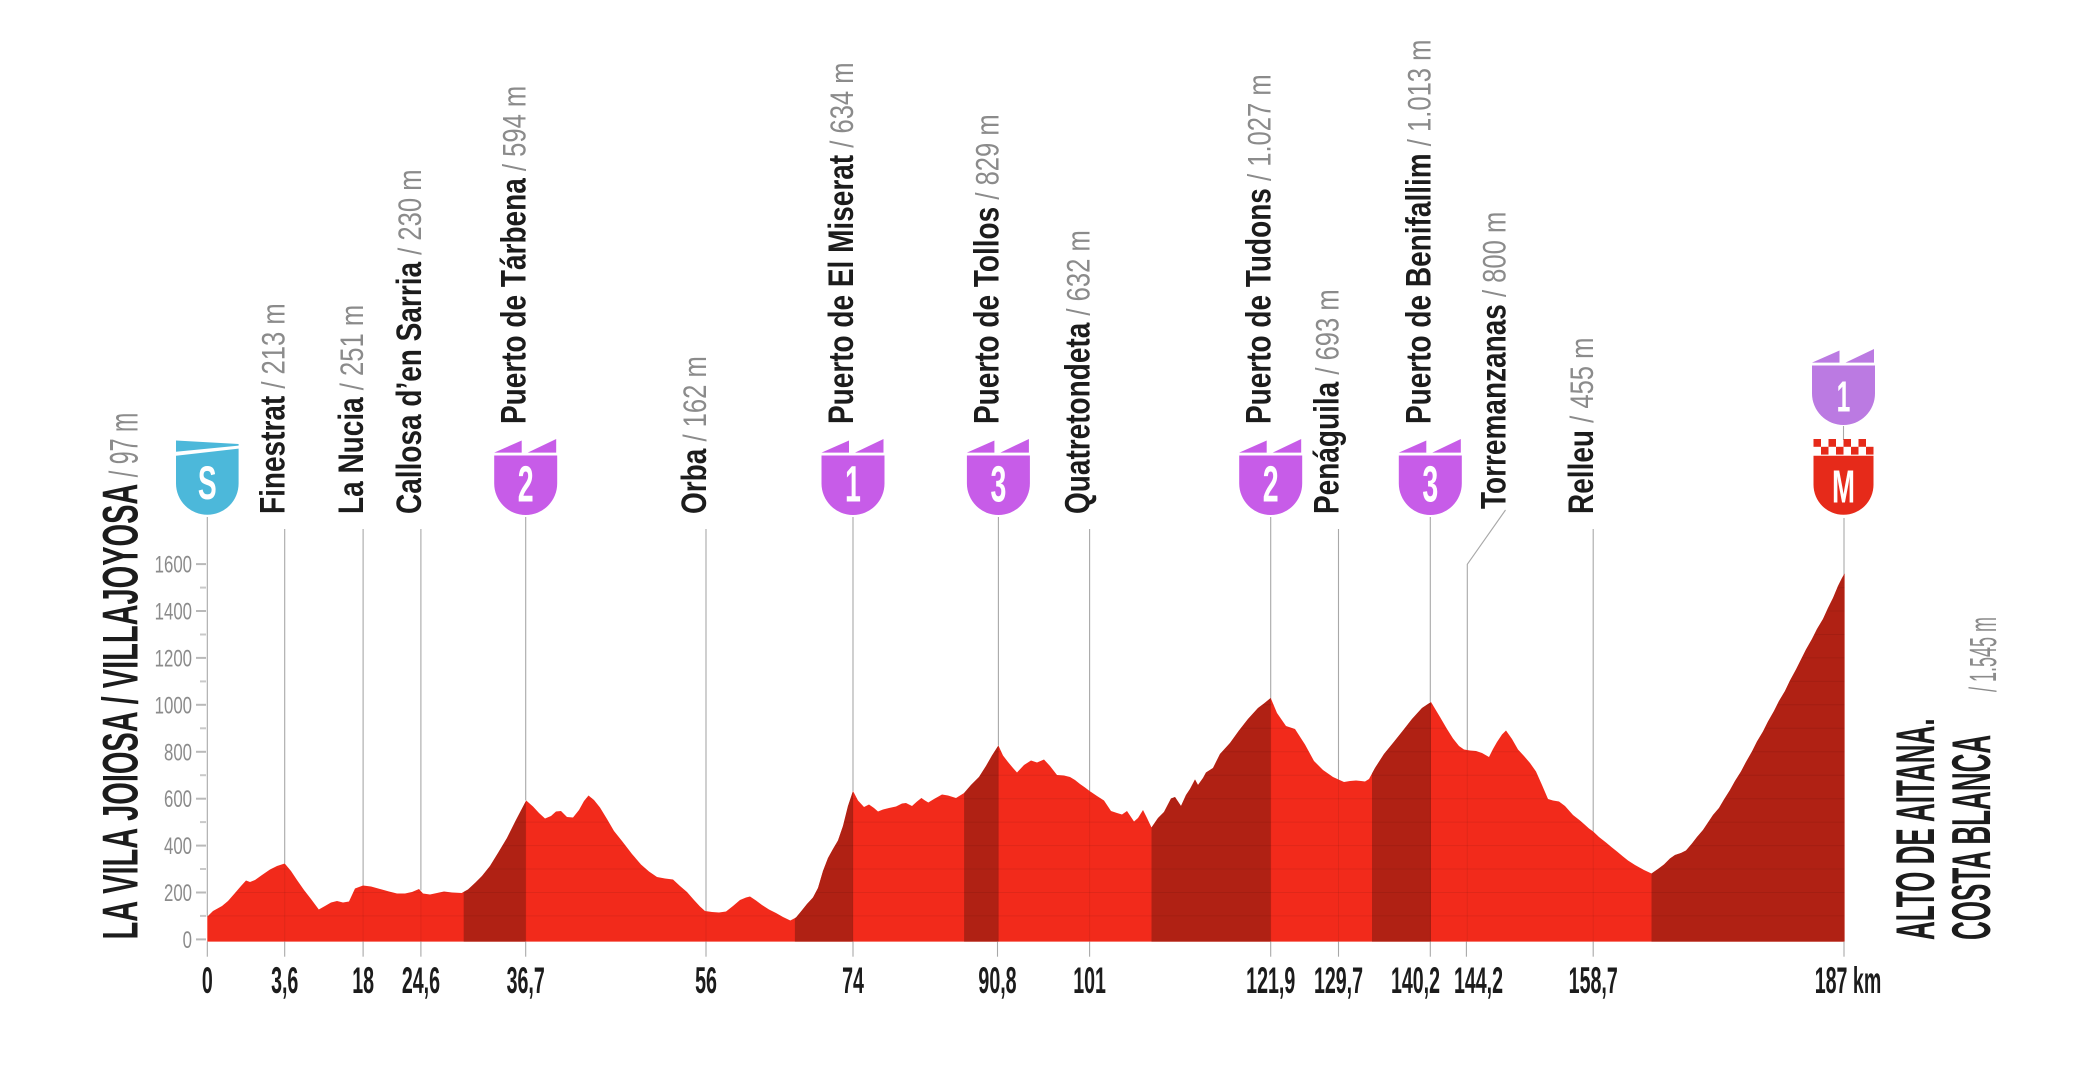  What do you see at coordinates (421, 981) in the screenshot?
I see `svg-text: 24,6` at bounding box center [421, 981].